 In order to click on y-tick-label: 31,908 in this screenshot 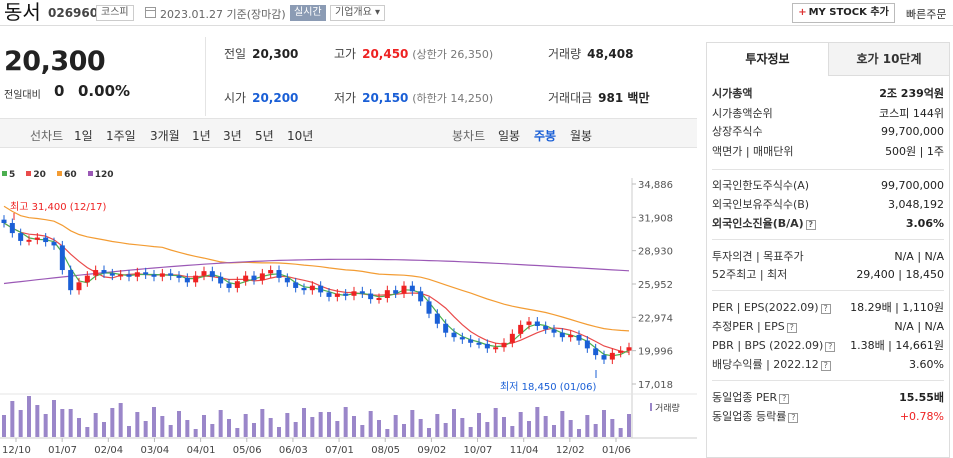, I will do `click(655, 218)`.